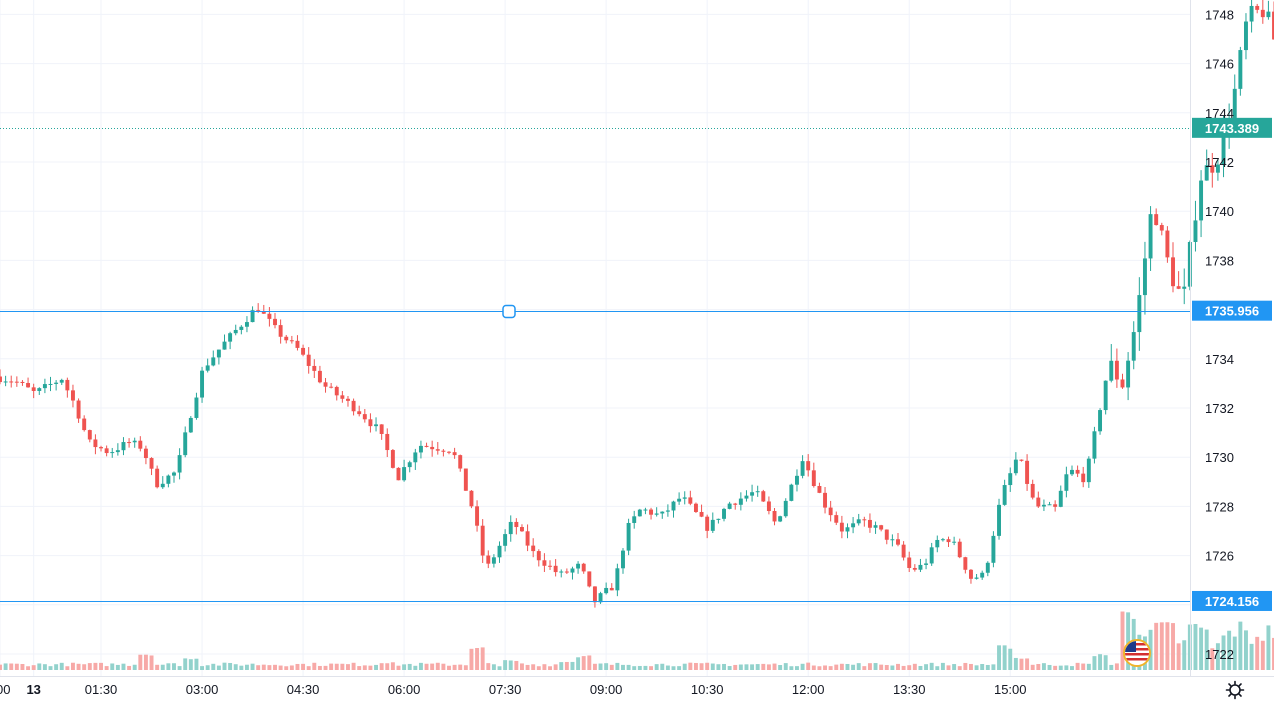  I want to click on price-tags: 1743.389 1735.956 1724.156, so click(1232, 364).